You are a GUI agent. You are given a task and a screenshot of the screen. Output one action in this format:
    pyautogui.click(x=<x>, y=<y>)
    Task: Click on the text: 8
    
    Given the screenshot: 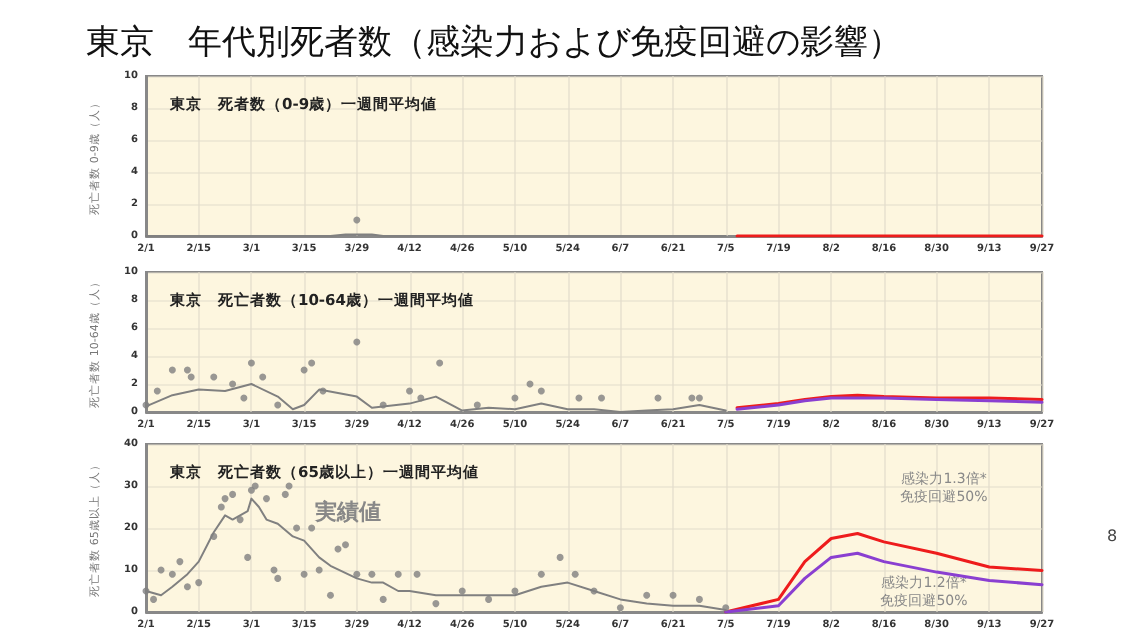 What is the action you would take?
    pyautogui.click(x=1112, y=536)
    